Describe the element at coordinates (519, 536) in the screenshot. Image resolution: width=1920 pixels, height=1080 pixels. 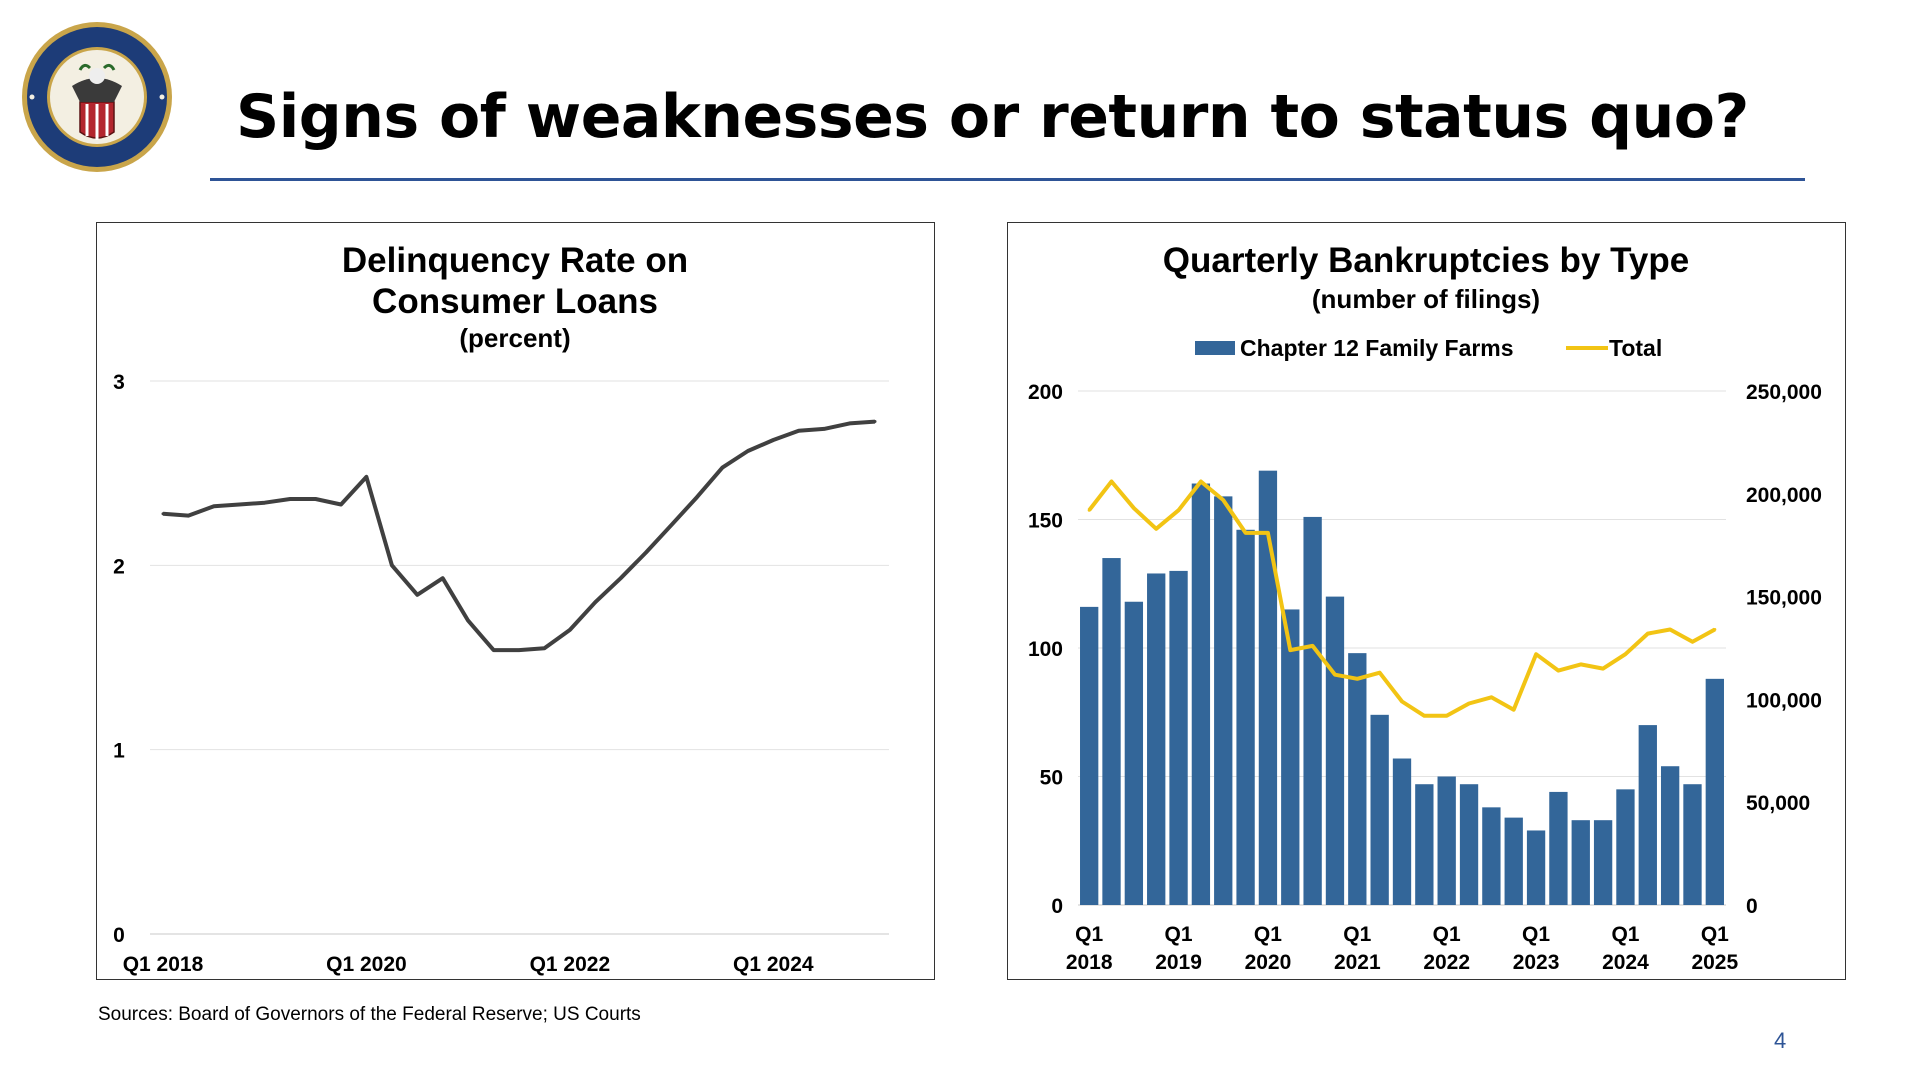
I see `delinquency-line` at that location.